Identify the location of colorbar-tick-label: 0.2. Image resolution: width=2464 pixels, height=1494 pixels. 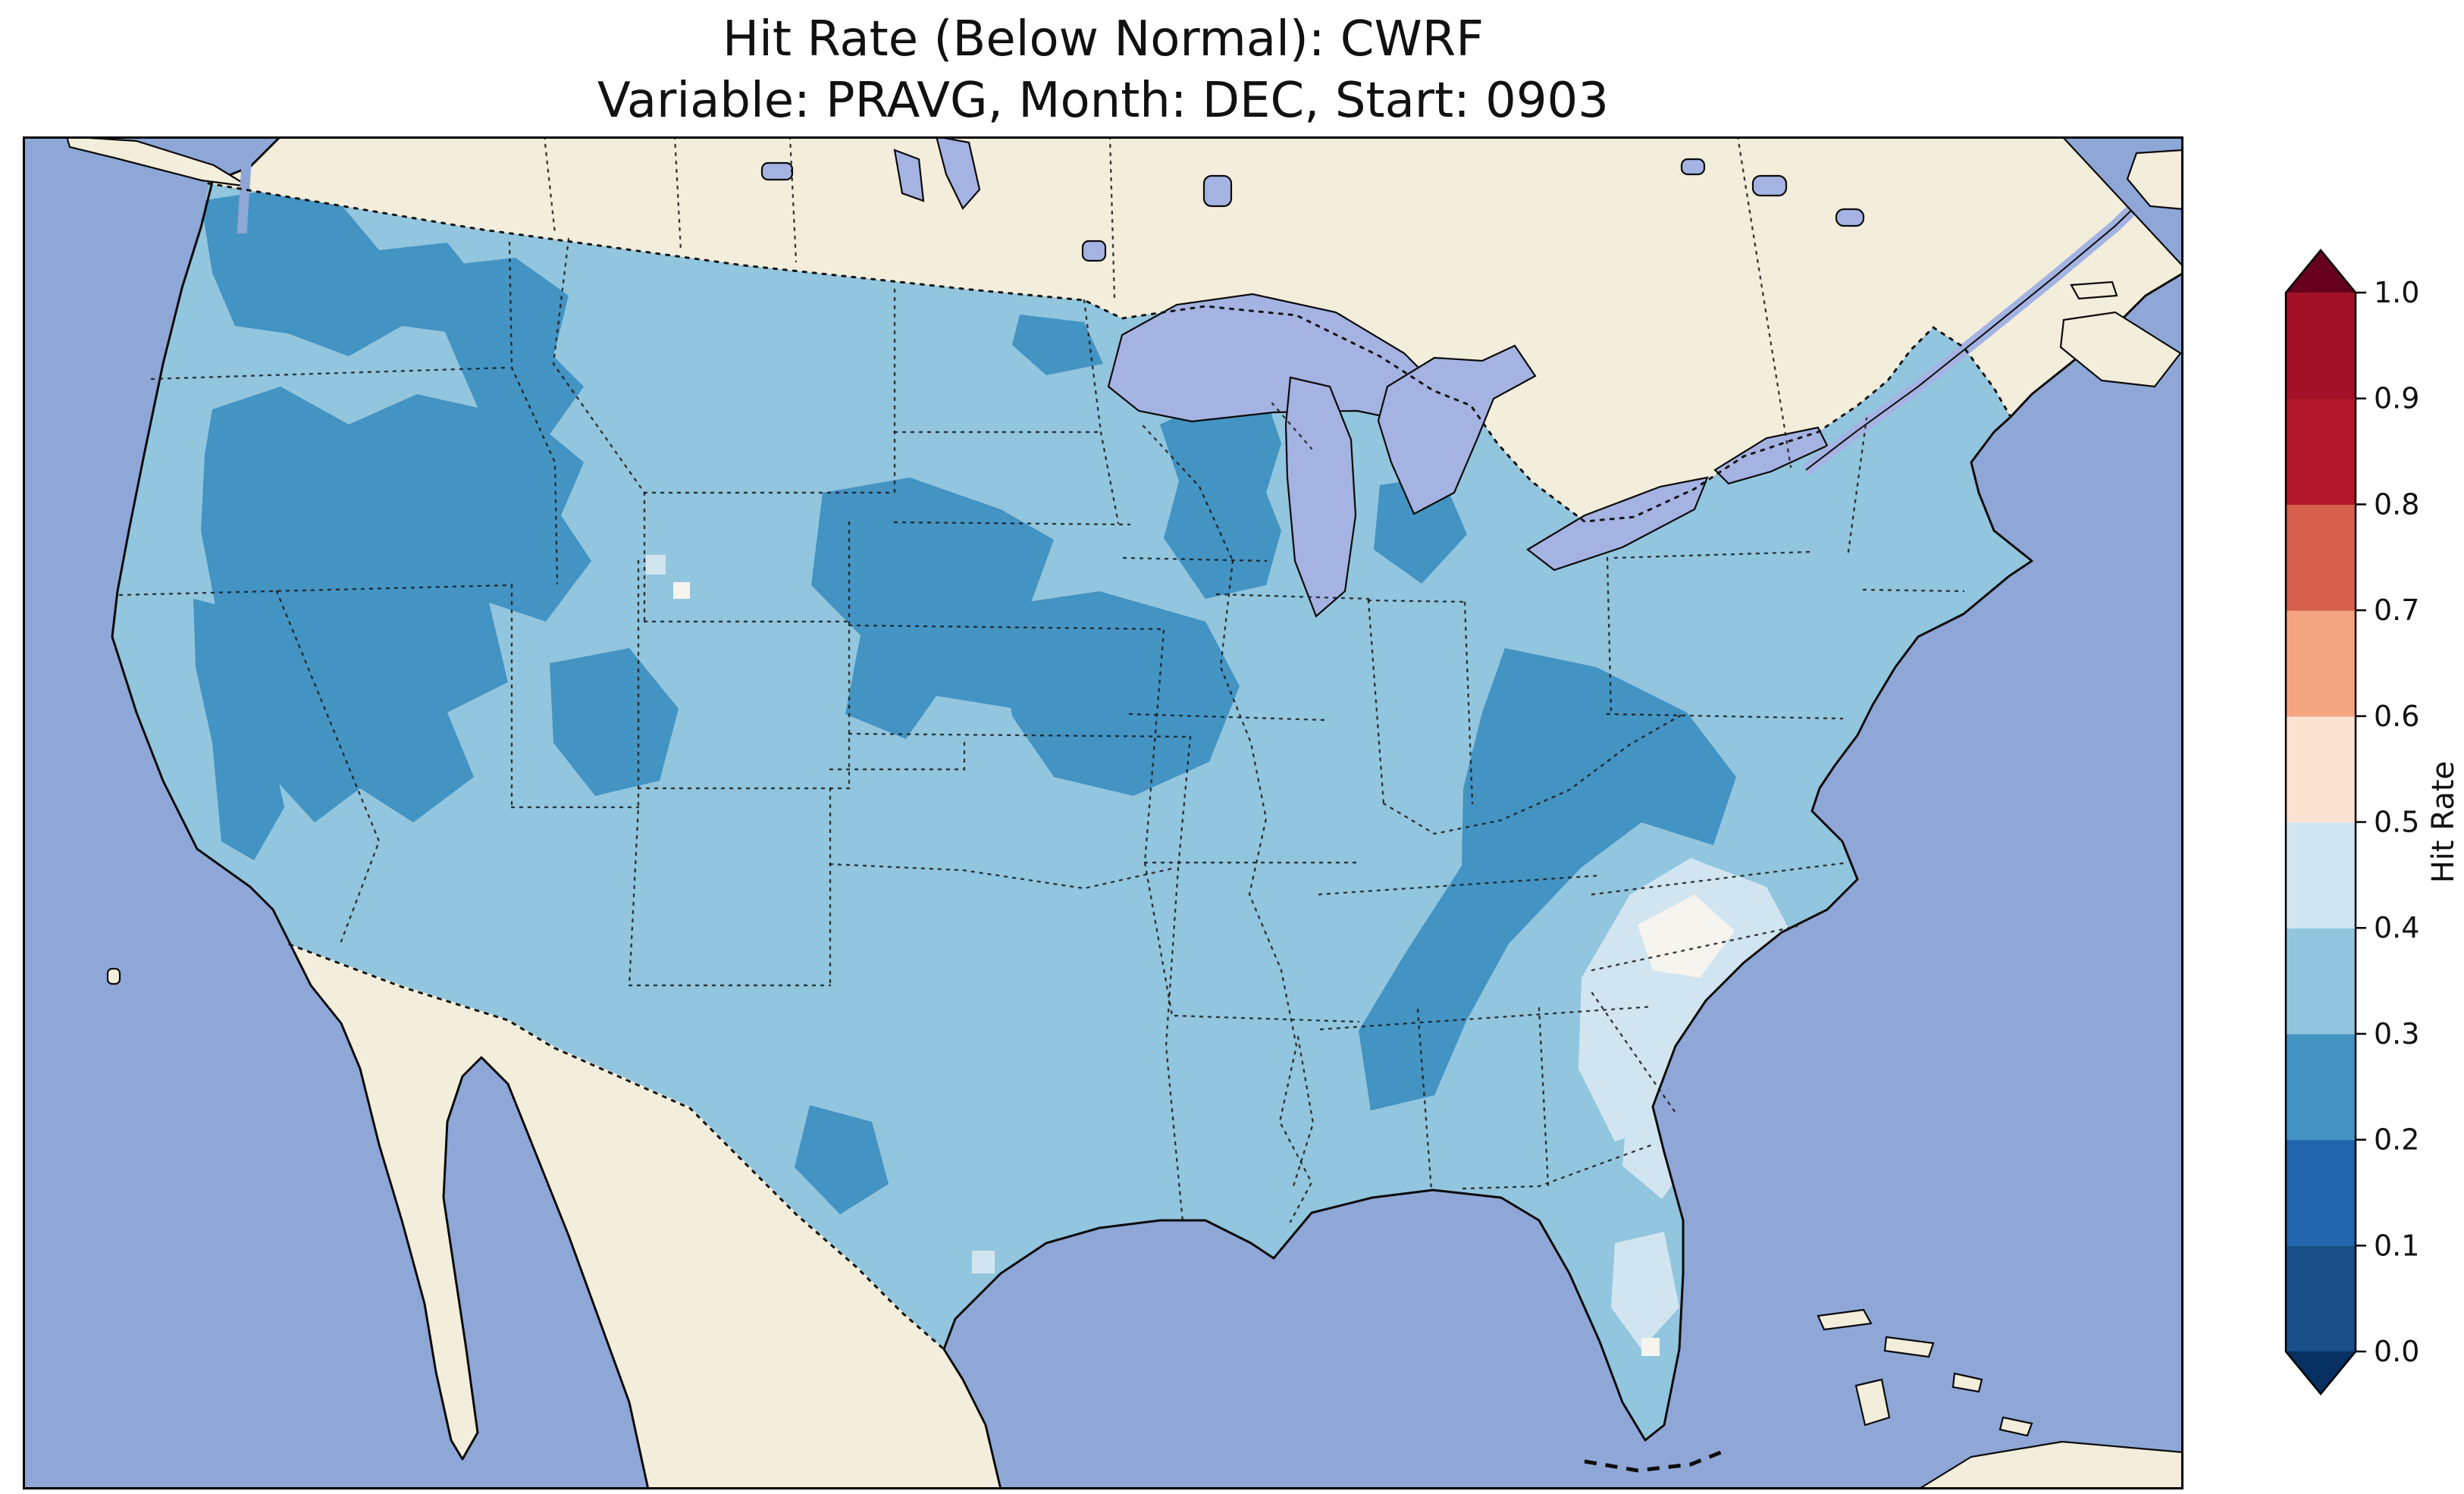
(2397, 1140).